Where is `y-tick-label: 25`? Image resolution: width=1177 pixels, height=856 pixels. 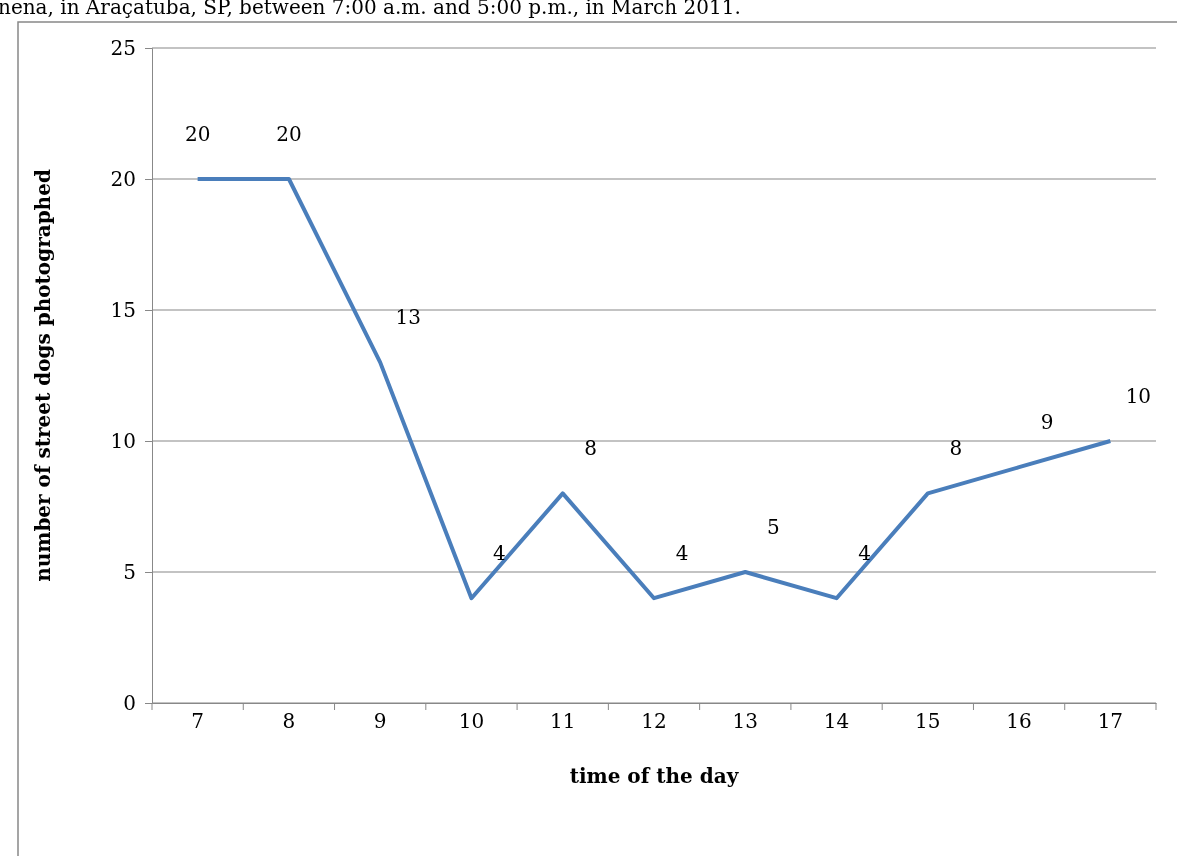
y-tick-label: 25 is located at coordinates (123, 47).